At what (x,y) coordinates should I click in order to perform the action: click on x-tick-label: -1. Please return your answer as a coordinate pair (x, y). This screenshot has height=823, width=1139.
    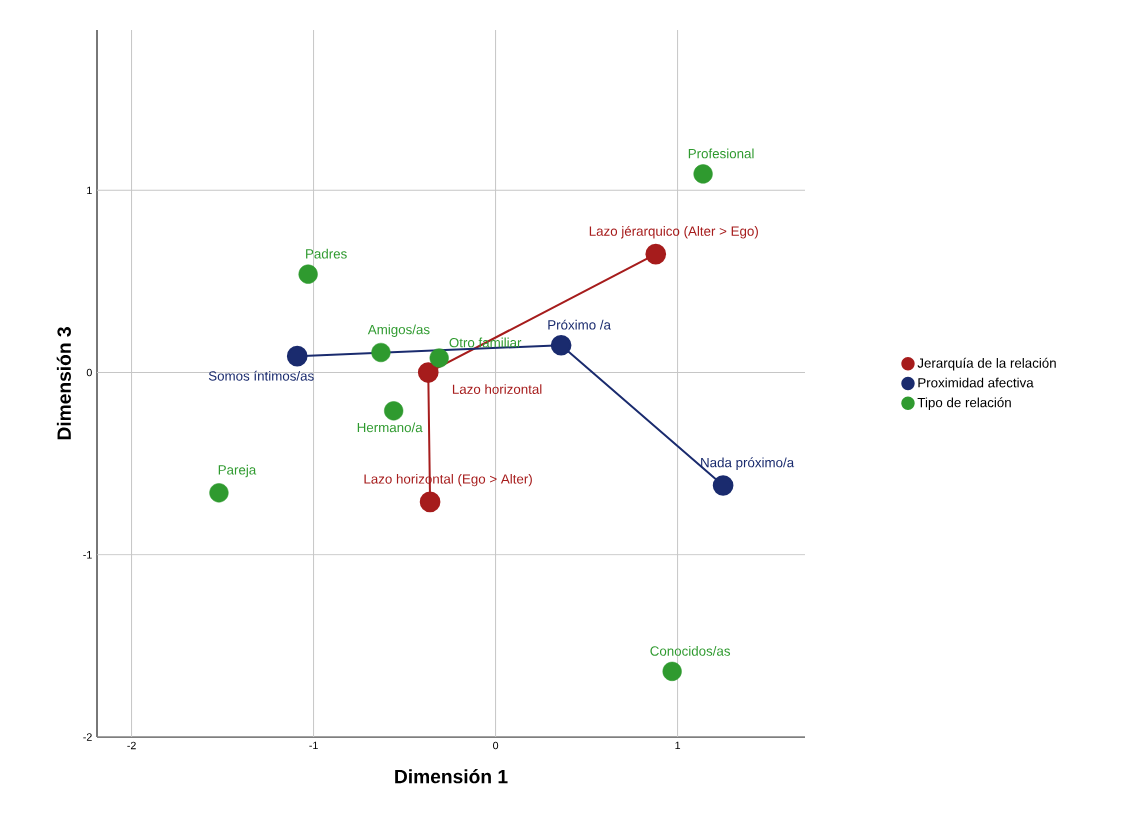
    Looking at the image, I should click on (313, 745).